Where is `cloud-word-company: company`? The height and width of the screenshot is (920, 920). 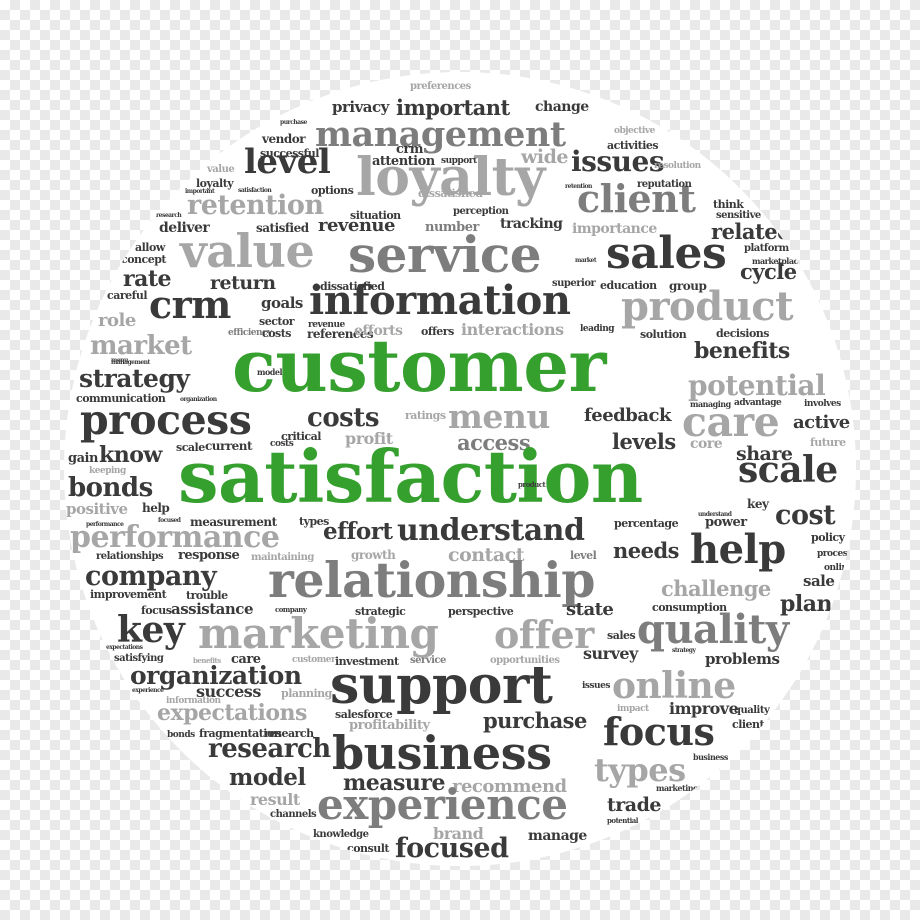
cloud-word-company: company is located at coordinates (291, 609).